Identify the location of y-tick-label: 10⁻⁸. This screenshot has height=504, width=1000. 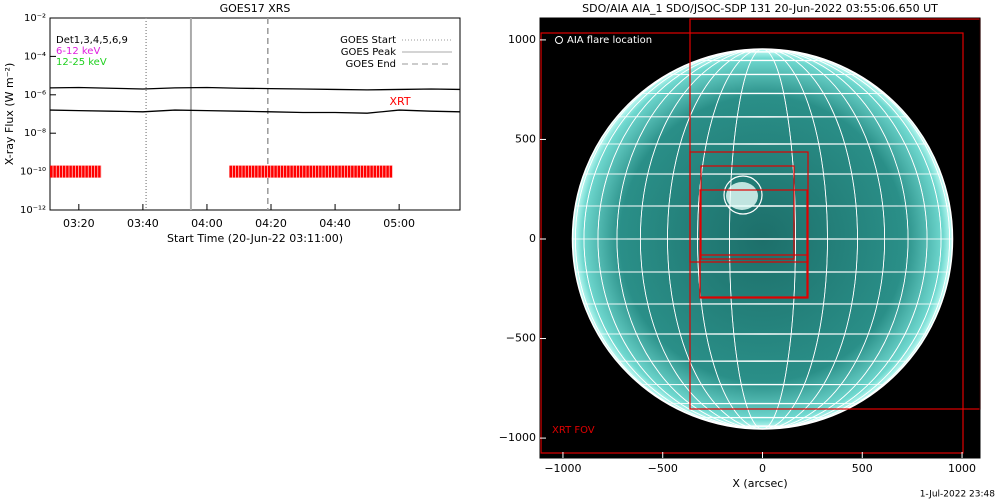
(35, 133).